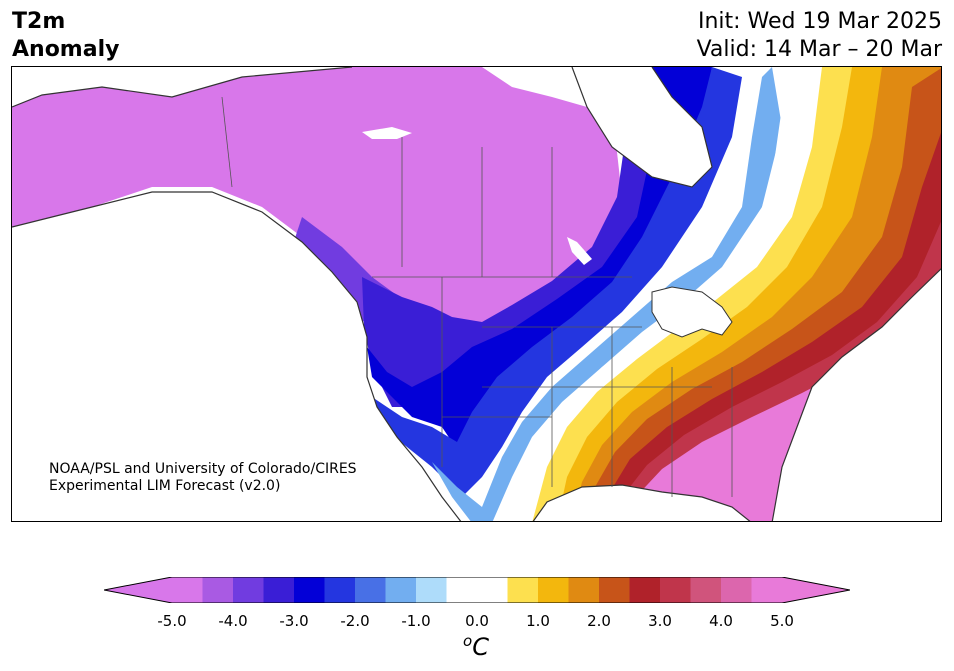 This screenshot has width=954, height=671. Describe the element at coordinates (599, 621) in the screenshot. I see `colorbar-tick-label: 2.0` at that location.